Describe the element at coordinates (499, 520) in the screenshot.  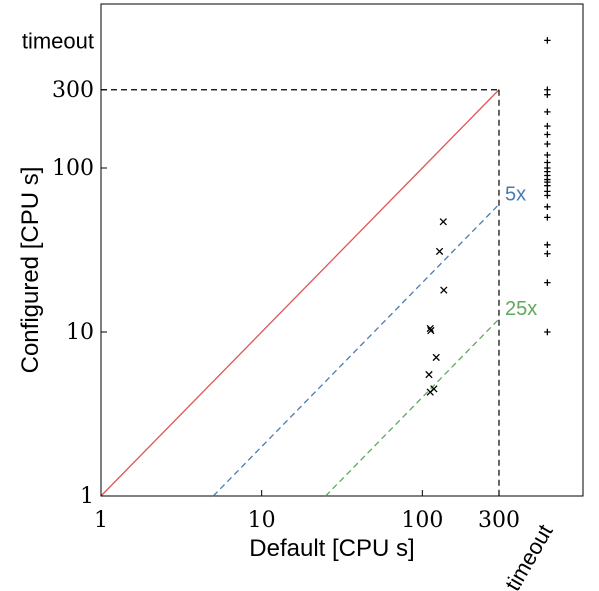
I see `x-tick-label: 300` at that location.